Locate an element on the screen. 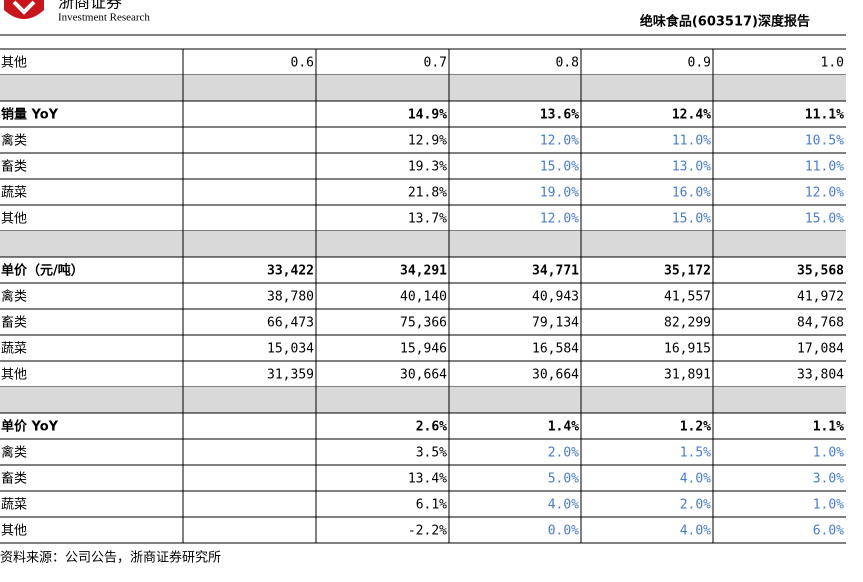 This screenshot has height=582, width=863. cell-value: 13.4% is located at coordinates (427, 479).